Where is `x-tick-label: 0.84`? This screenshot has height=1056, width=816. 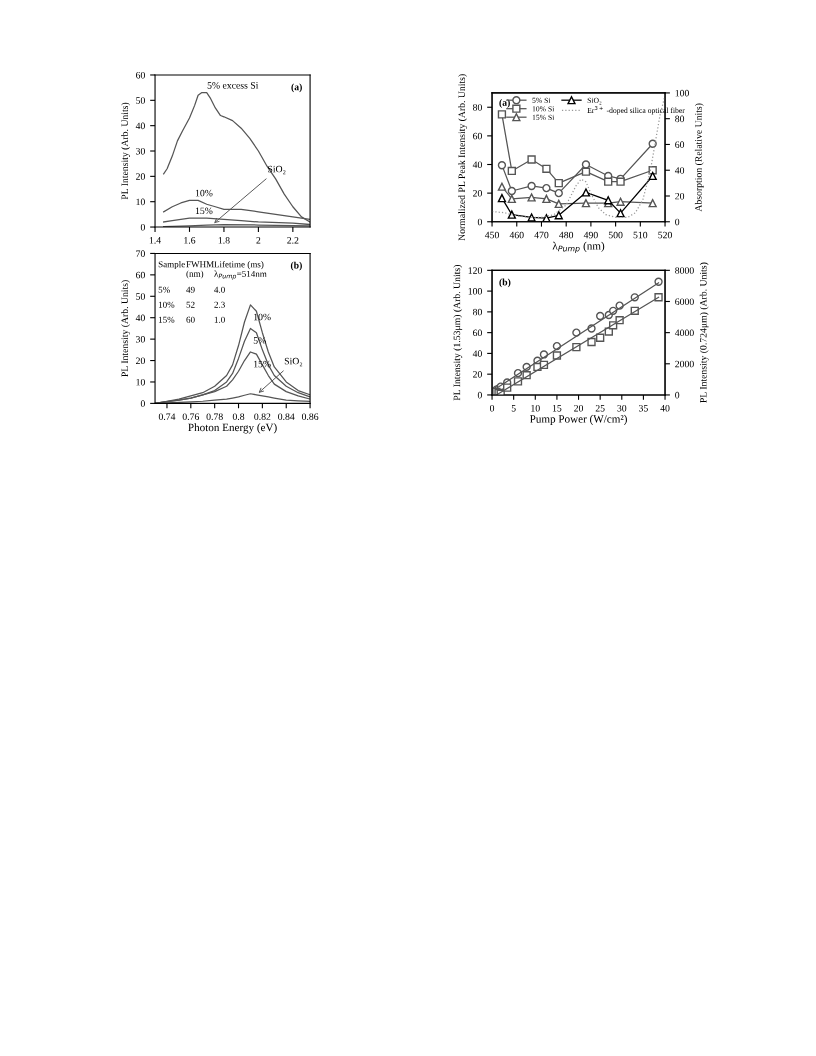 x-tick-label: 0.84 is located at coordinates (286, 416).